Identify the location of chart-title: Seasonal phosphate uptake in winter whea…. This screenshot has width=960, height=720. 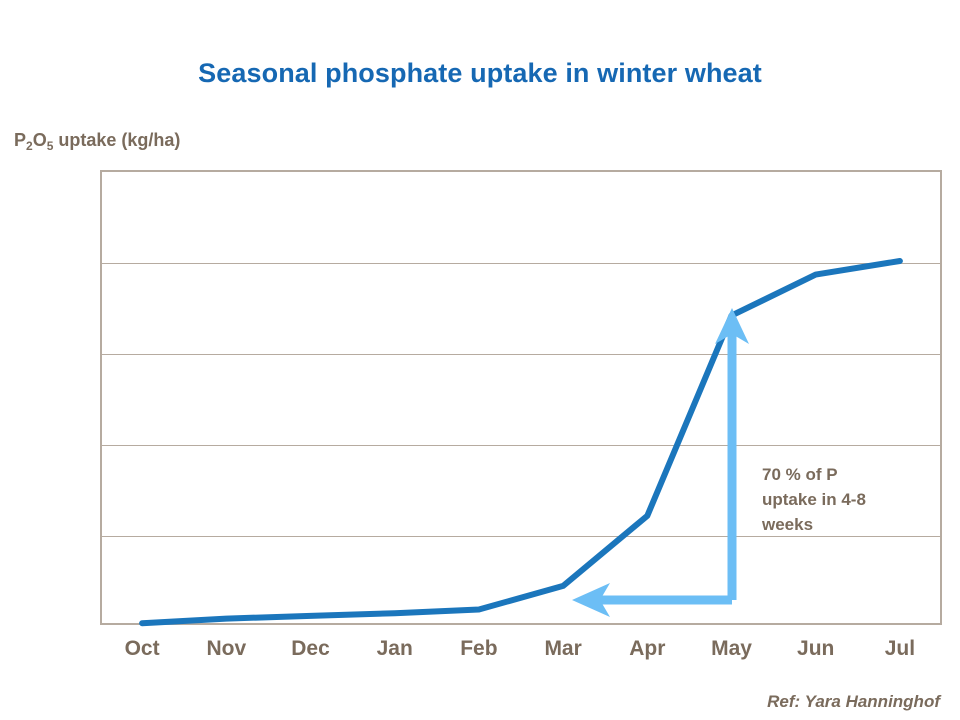
(480, 73).